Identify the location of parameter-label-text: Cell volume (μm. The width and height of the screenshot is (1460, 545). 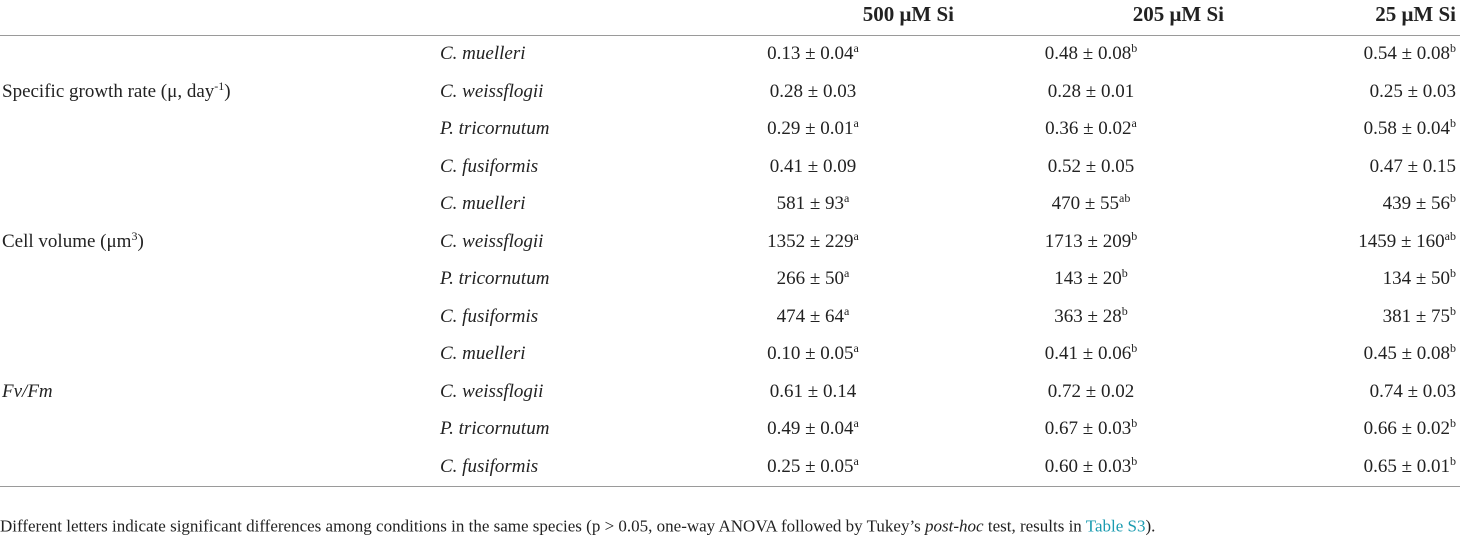
(67, 241).